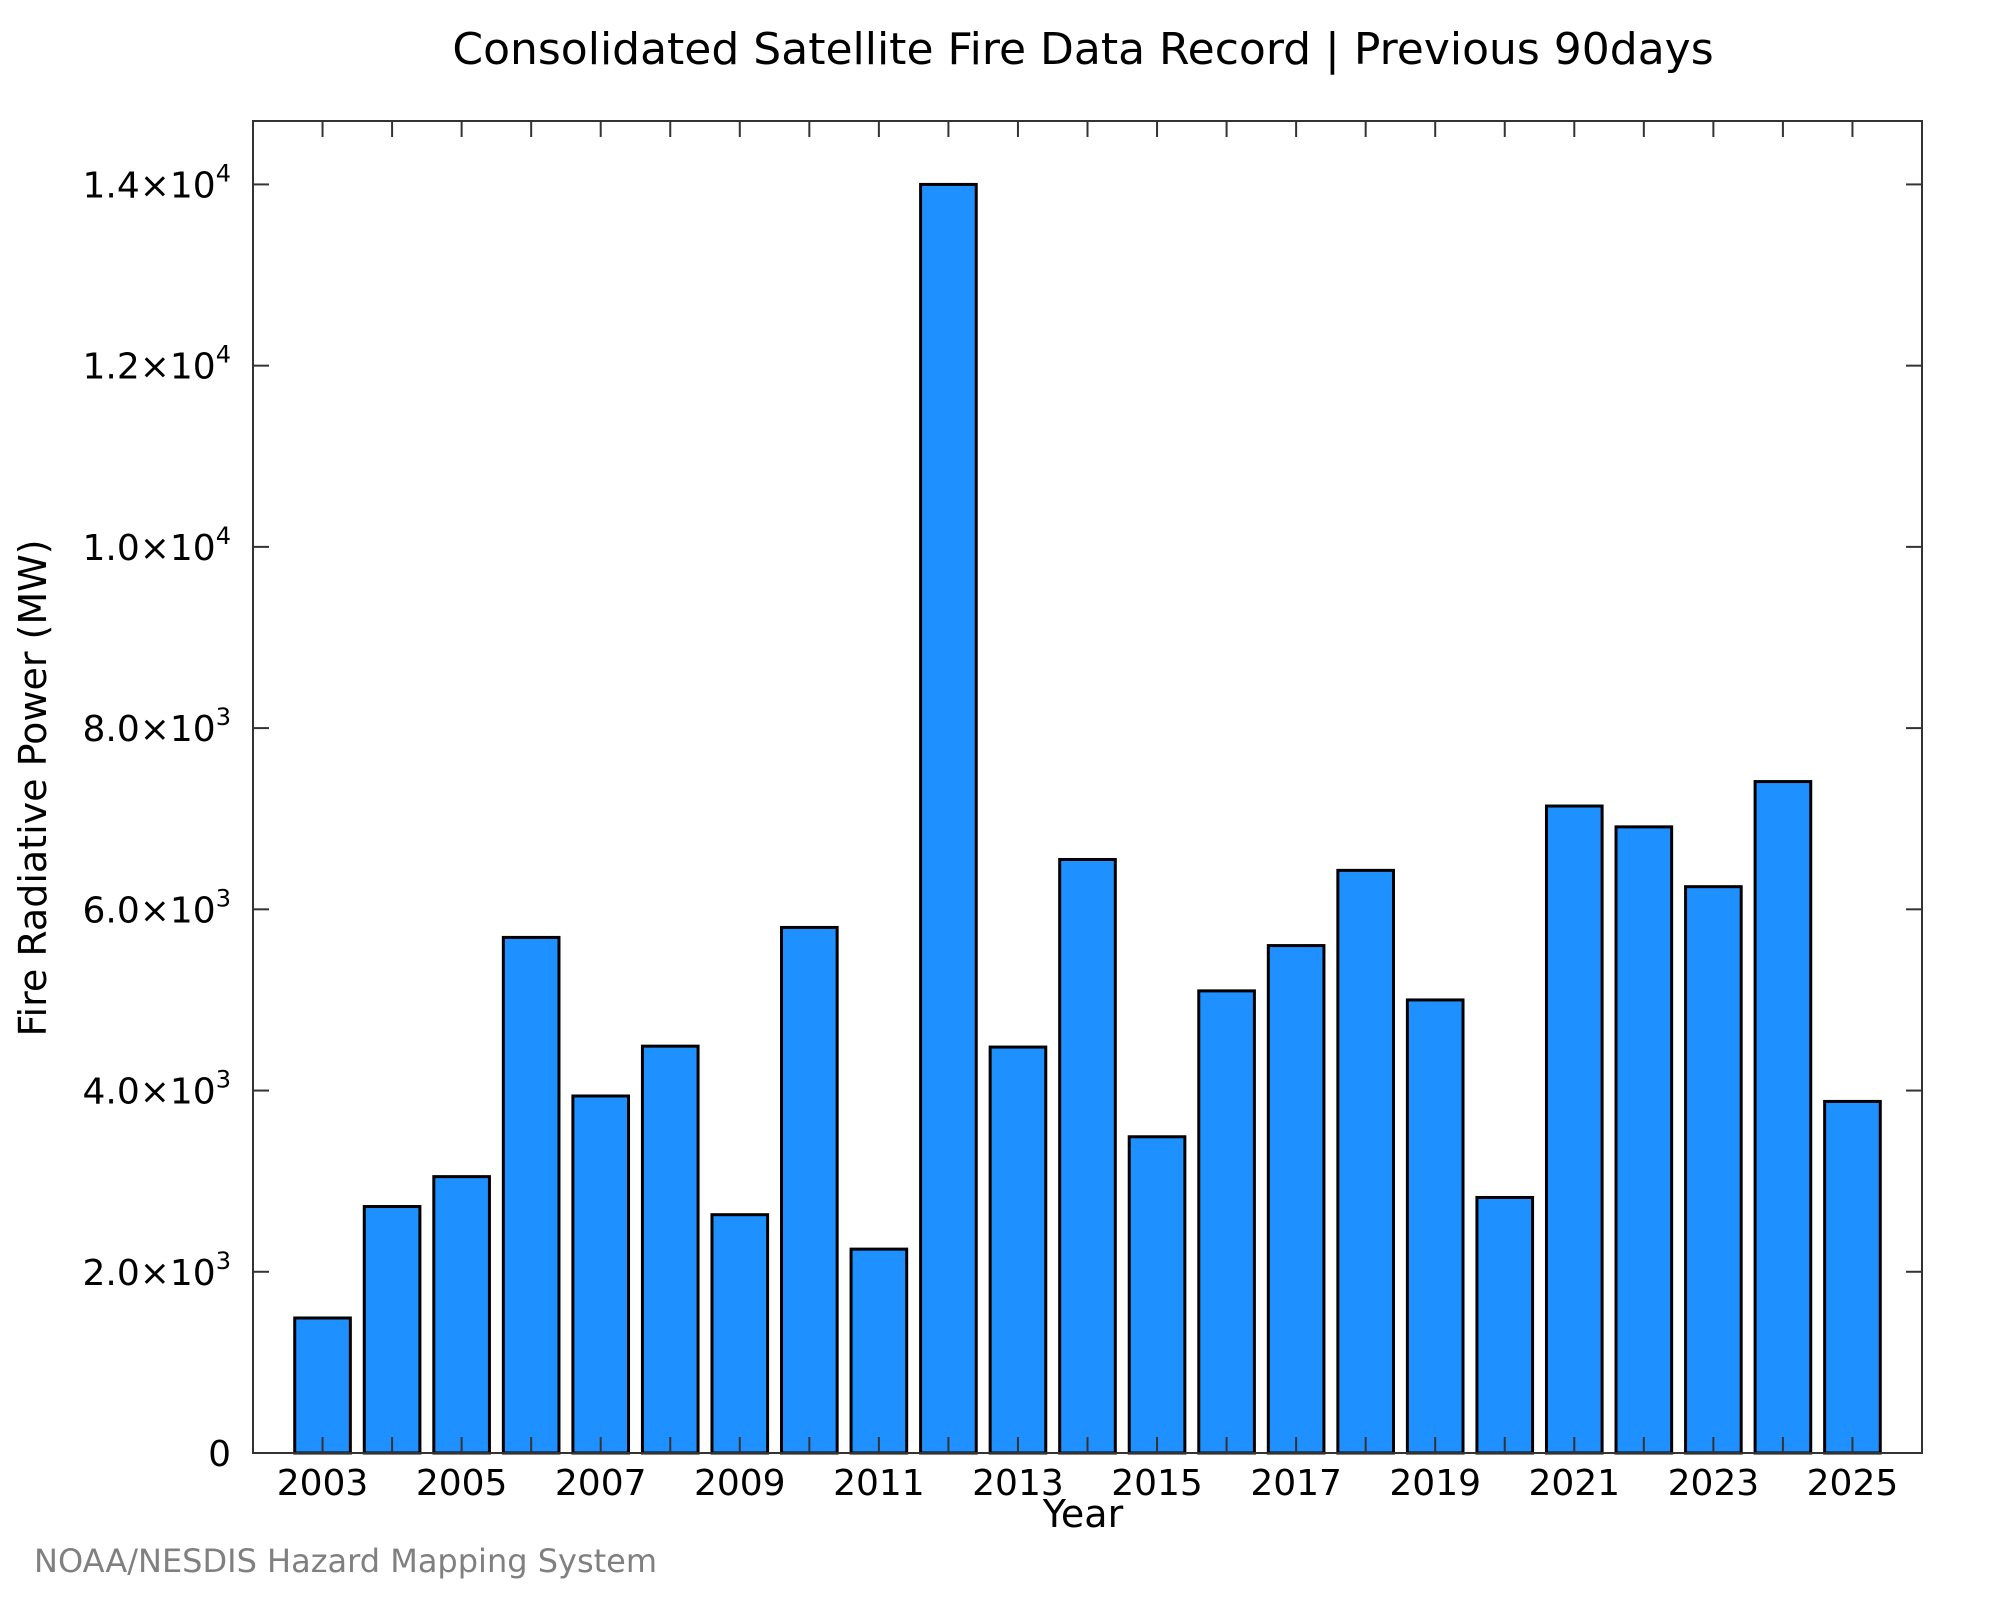  I want to click on x-tick-label-2011: 2011, so click(879, 1483).